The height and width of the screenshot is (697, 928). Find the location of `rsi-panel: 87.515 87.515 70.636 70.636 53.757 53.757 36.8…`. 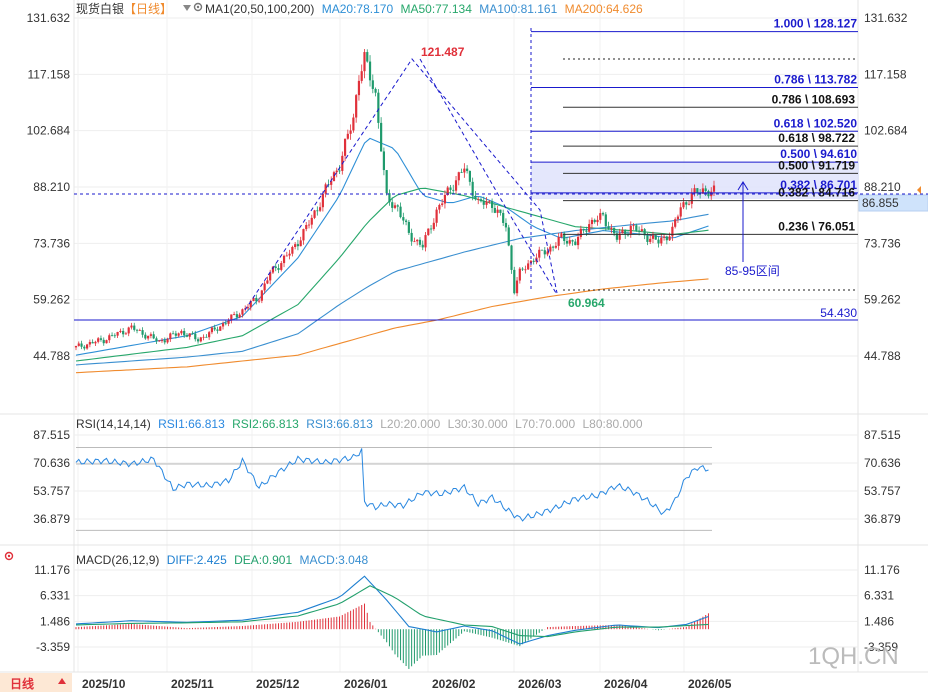

rsi-panel: 87.515 87.515 70.636 70.636 53.757 53.757 36.8… is located at coordinates (467, 479).